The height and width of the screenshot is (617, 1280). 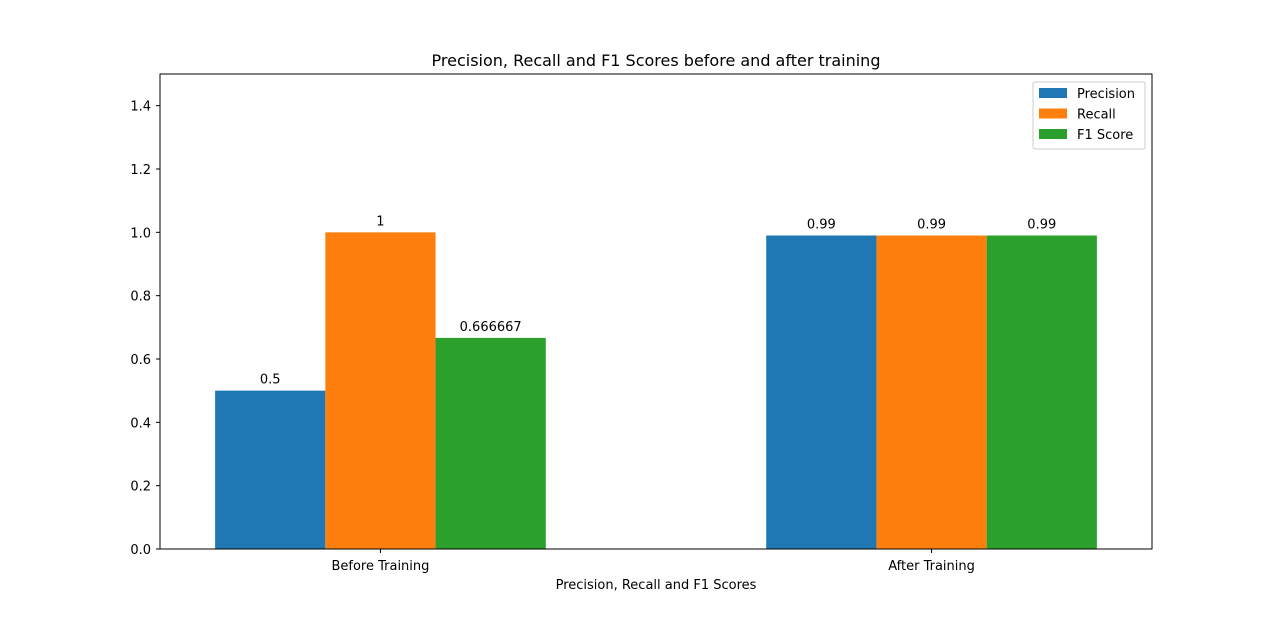 What do you see at coordinates (380, 221) in the screenshot?
I see `data-label: 1` at bounding box center [380, 221].